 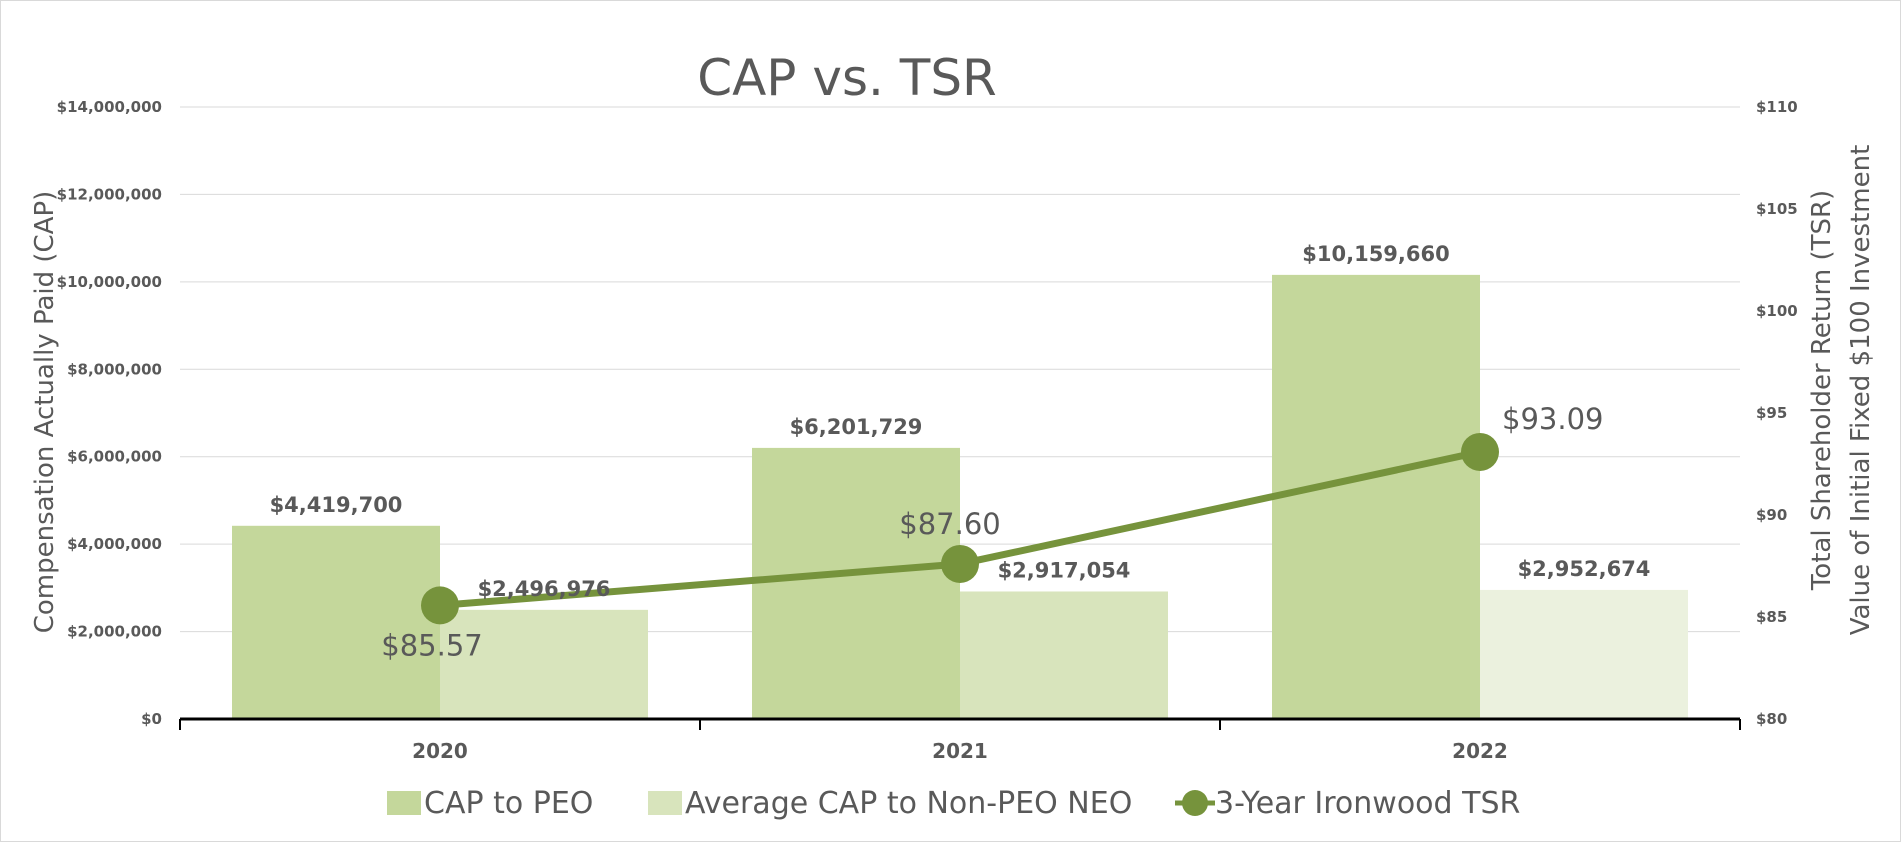 What do you see at coordinates (1771, 515) in the screenshot?
I see `y2-tick-label: $90` at bounding box center [1771, 515].